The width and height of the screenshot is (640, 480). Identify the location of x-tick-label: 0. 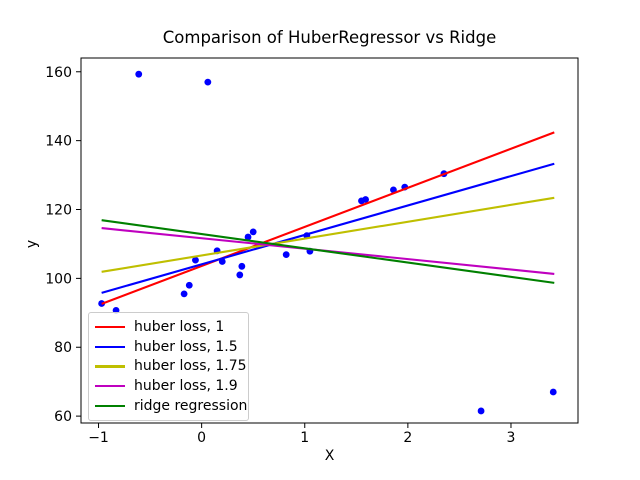
(201, 438).